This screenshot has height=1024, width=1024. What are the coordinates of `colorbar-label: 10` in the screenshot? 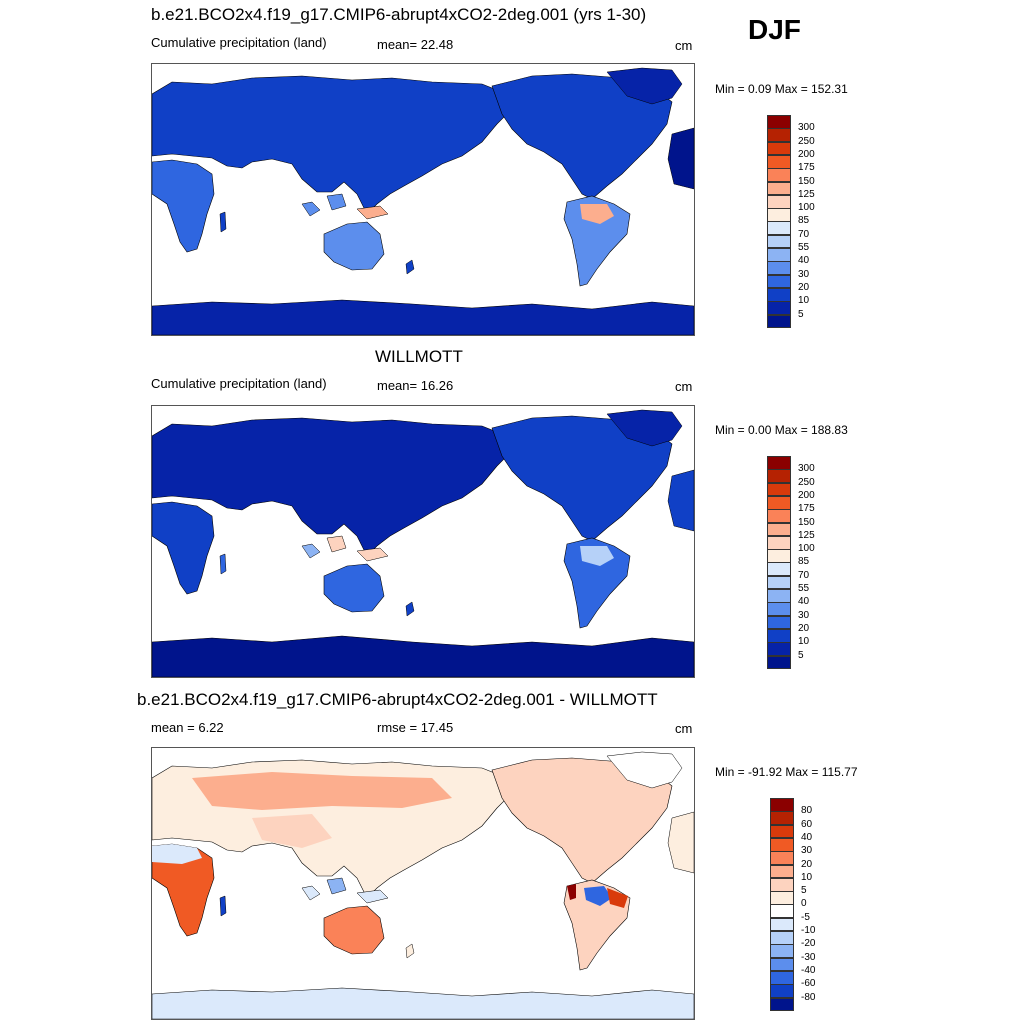 It's located at (804, 642).